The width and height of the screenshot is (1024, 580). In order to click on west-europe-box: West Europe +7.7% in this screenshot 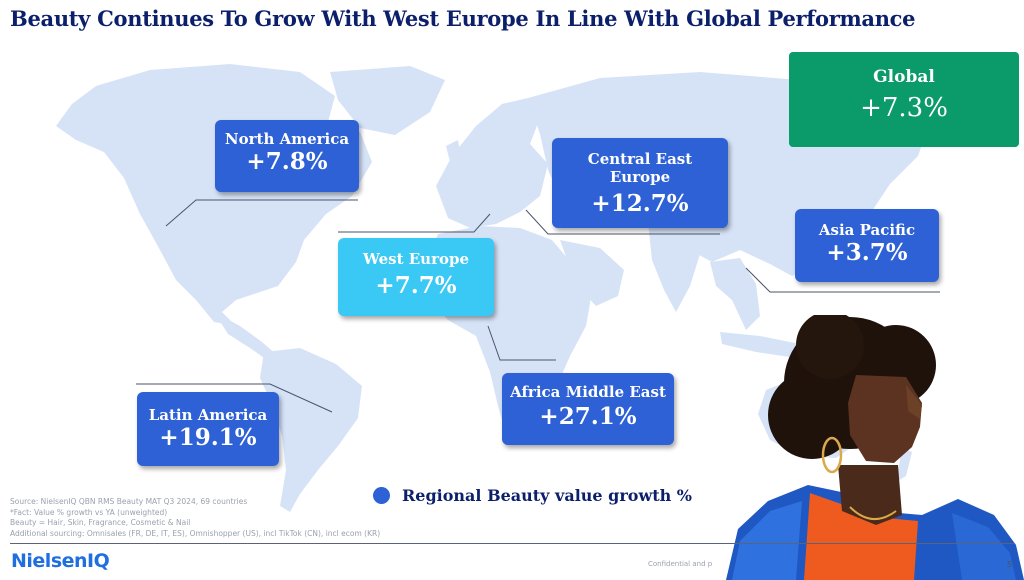, I will do `click(416, 277)`.